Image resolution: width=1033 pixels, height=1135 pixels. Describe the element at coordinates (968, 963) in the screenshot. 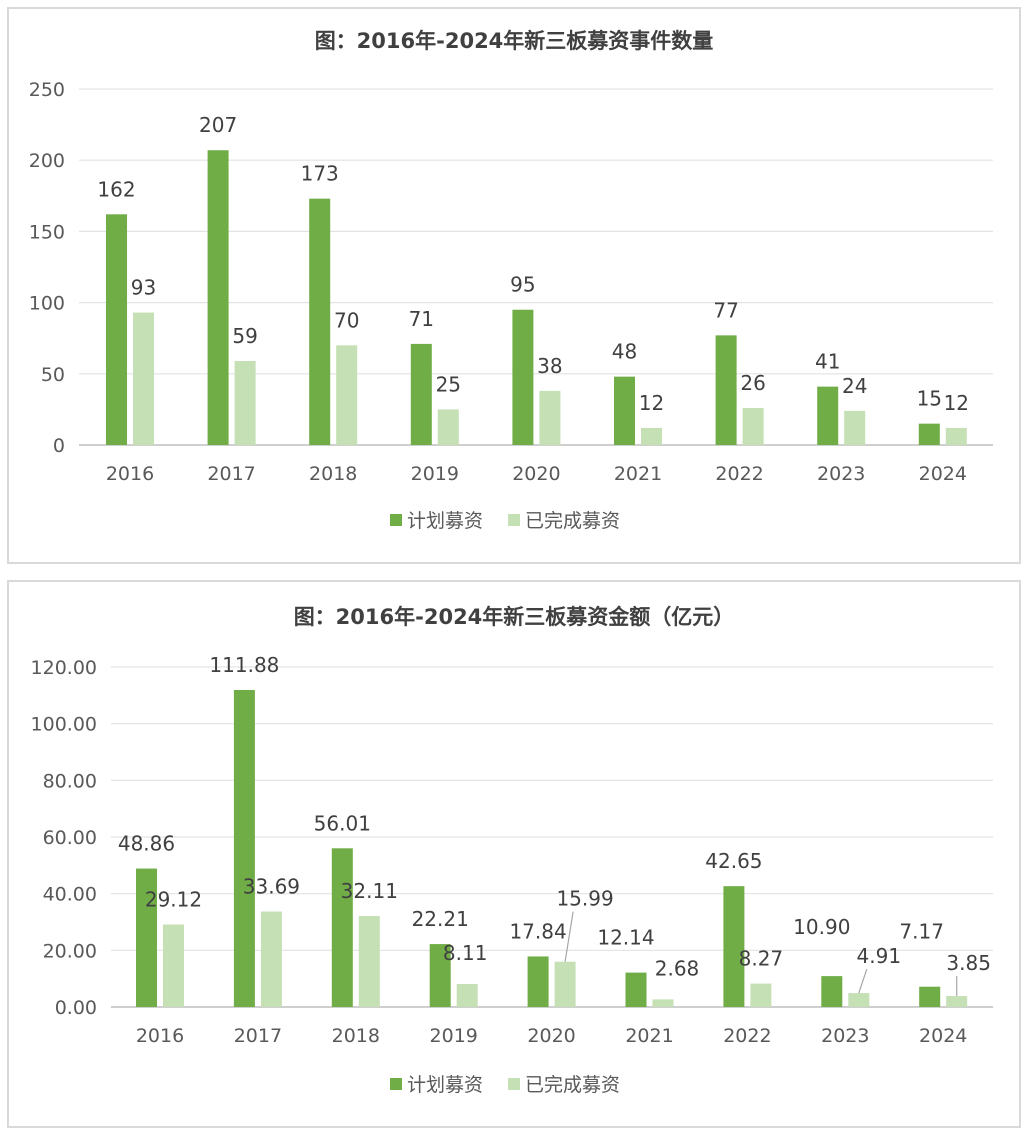

I see `data-label: 3.85` at that location.